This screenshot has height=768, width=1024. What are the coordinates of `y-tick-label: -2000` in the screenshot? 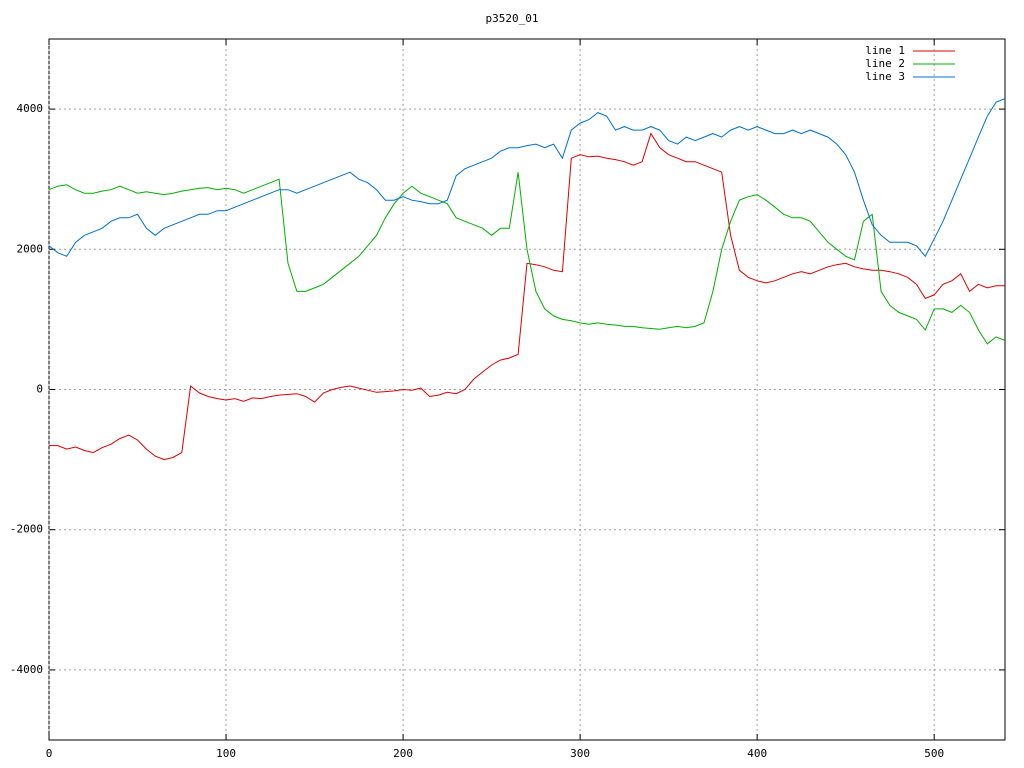 It's located at (26, 529).